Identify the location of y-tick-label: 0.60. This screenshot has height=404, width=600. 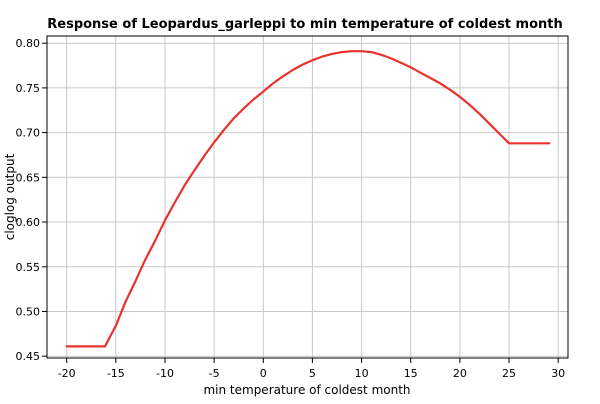
(28, 222).